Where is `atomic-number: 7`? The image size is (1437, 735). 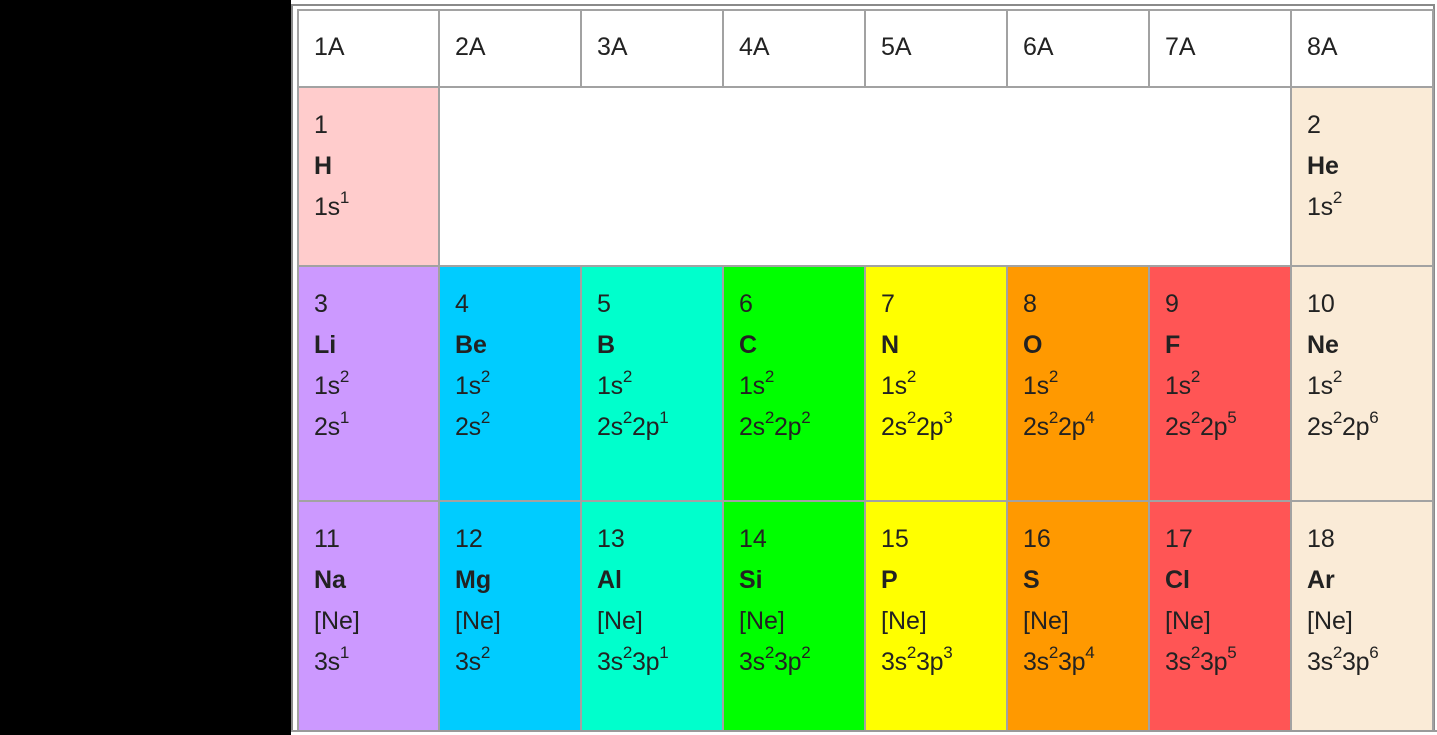 atomic-number: 7 is located at coordinates (888, 304).